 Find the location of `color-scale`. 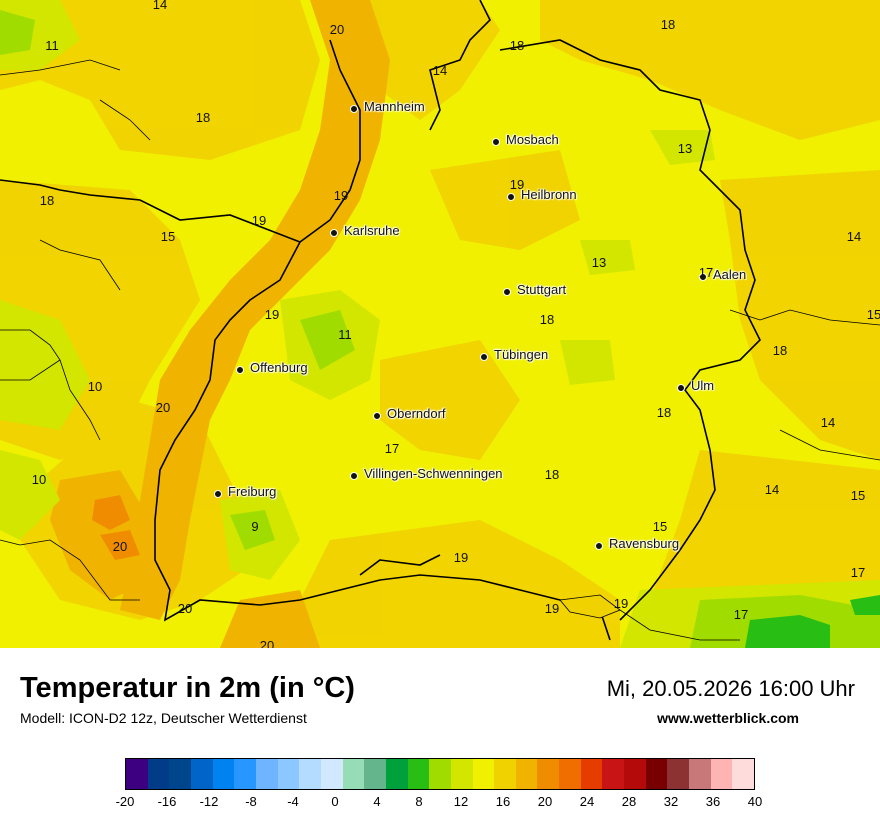

color-scale is located at coordinates (440, 774).